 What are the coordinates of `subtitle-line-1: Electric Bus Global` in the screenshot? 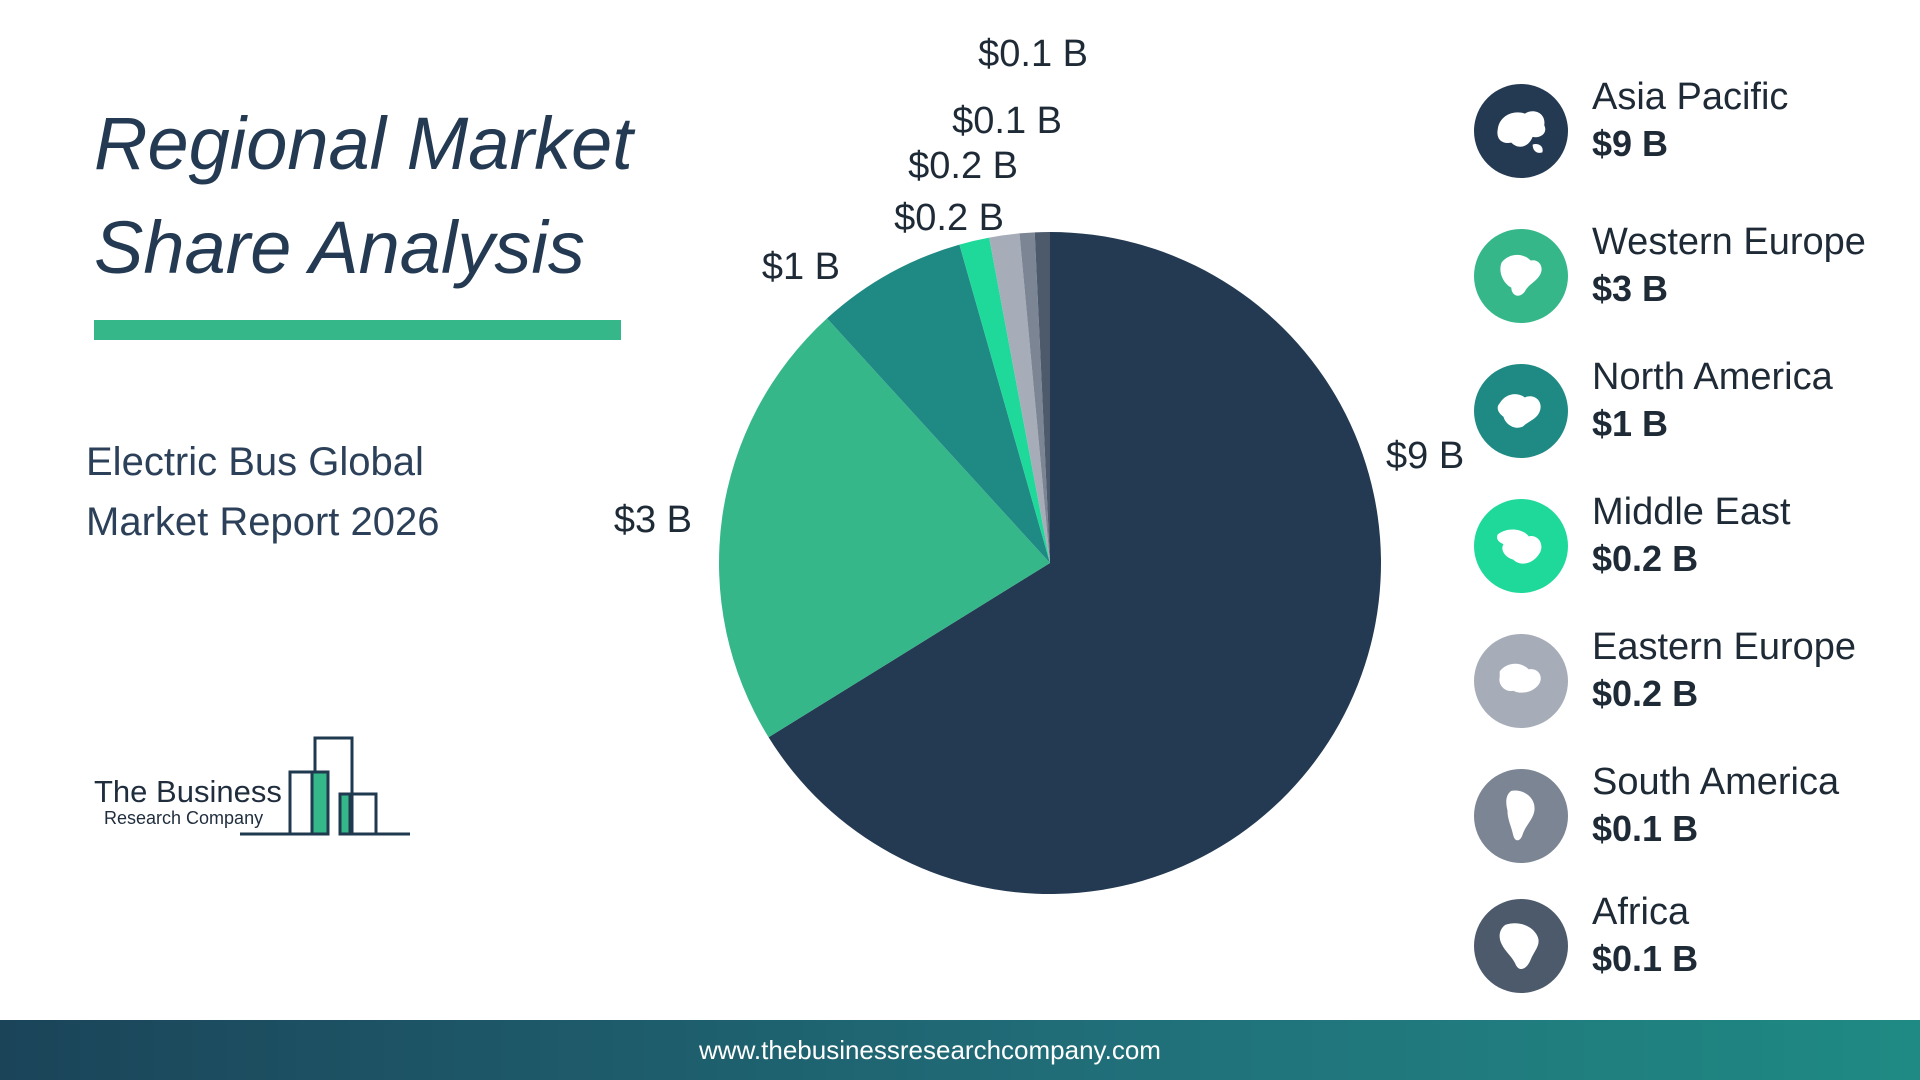 It's located at (255, 462).